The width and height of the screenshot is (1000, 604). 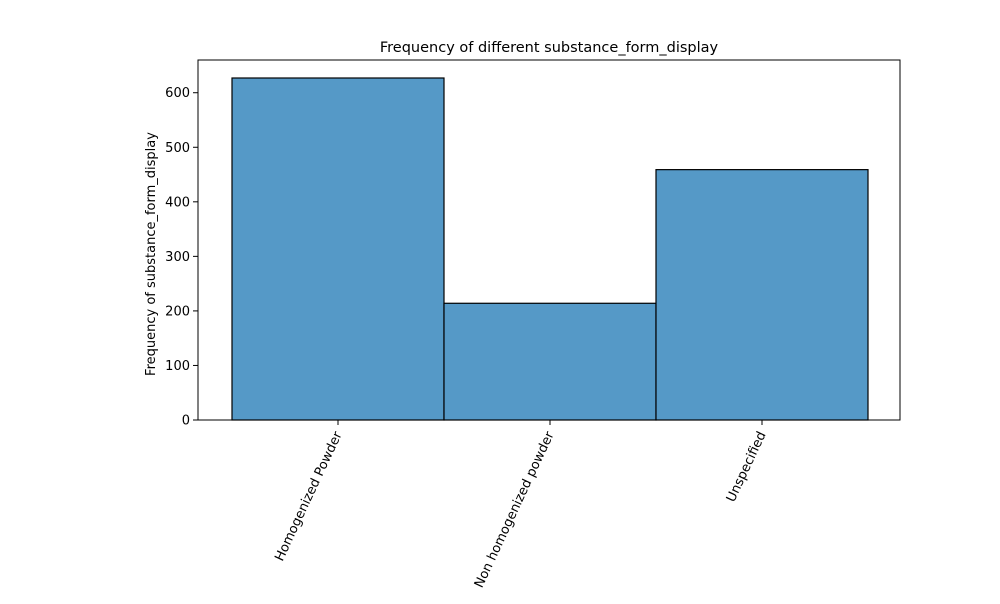 What do you see at coordinates (515, 510) in the screenshot?
I see `x-tick-label: Non homogenized powder` at bounding box center [515, 510].